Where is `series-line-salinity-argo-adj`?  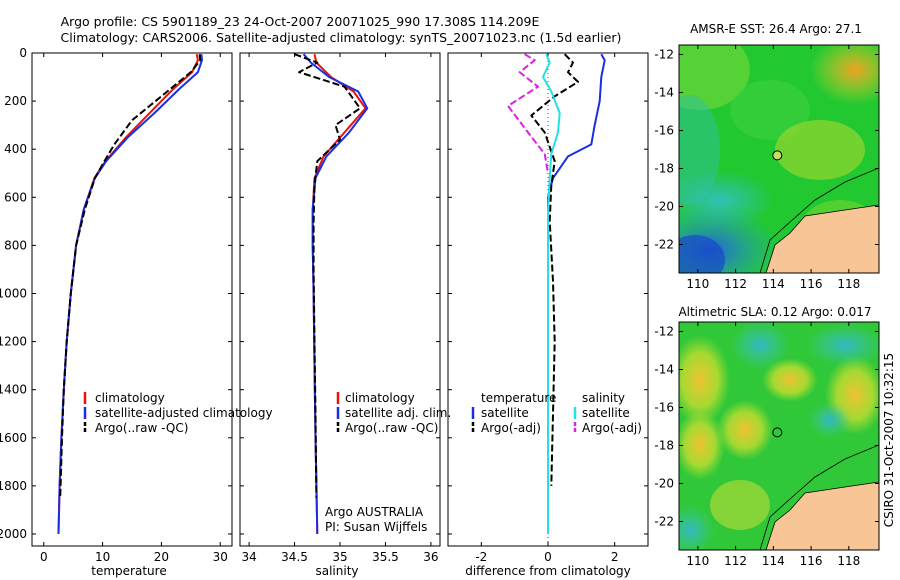 series-line-salinity-argo-adj is located at coordinates (528, 113).